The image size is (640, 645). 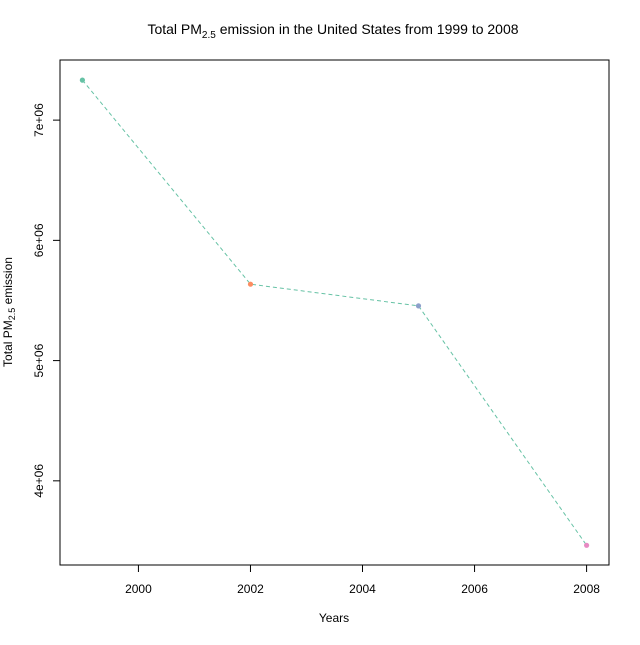 I want to click on x-axis-title: Years, so click(x=334, y=618).